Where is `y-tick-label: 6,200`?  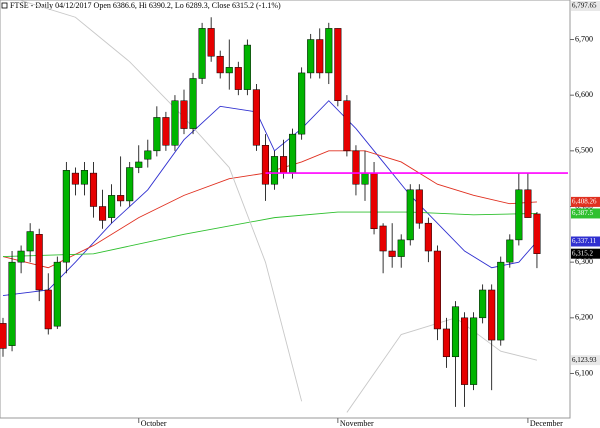 y-tick-label: 6,200 is located at coordinates (584, 317).